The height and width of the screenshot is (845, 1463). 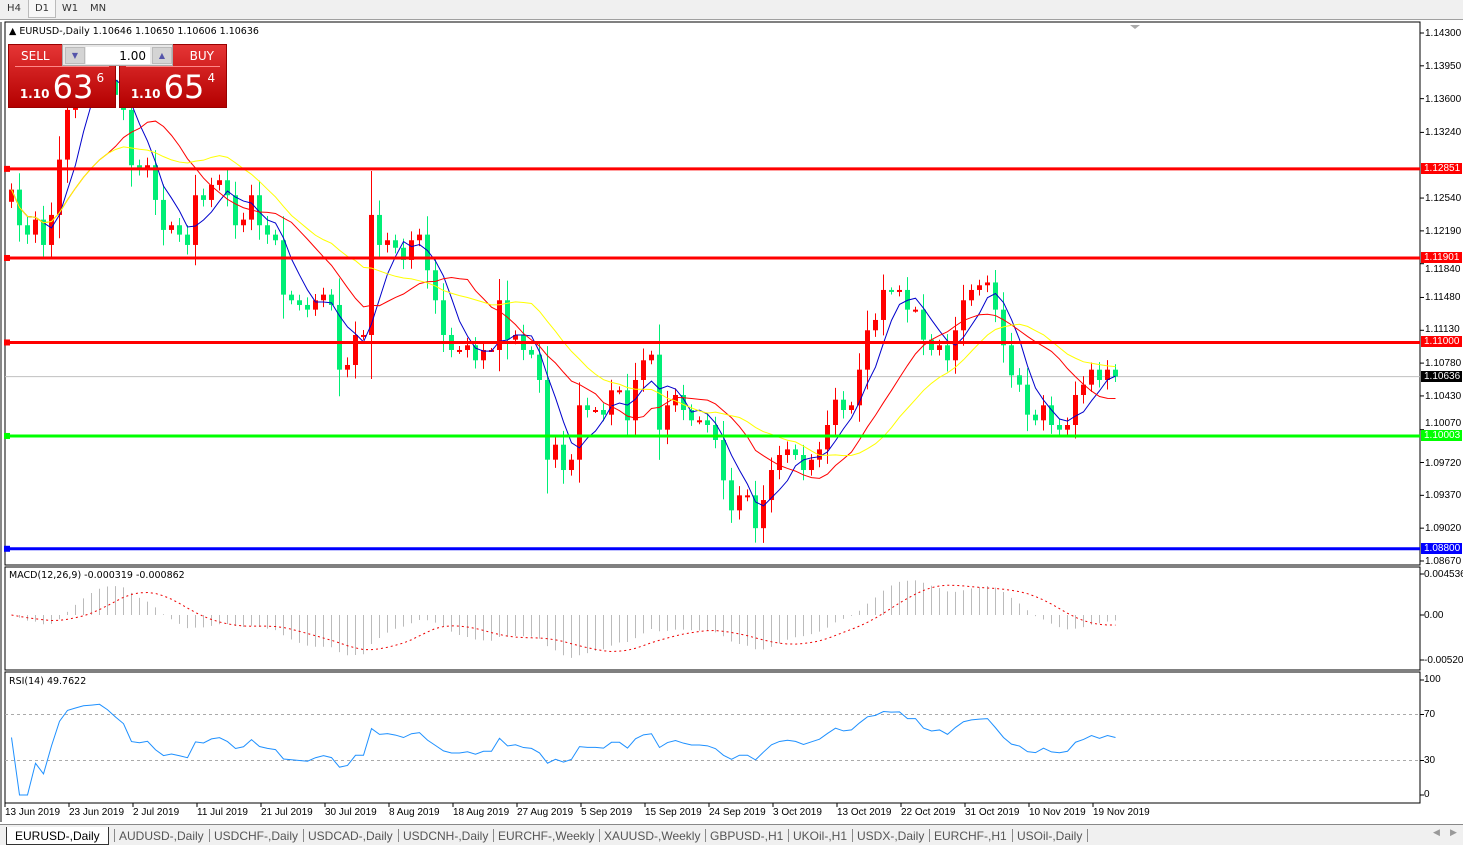 What do you see at coordinates (747, 836) in the screenshot?
I see `chart-tab: GBPUSD-,H1` at bounding box center [747, 836].